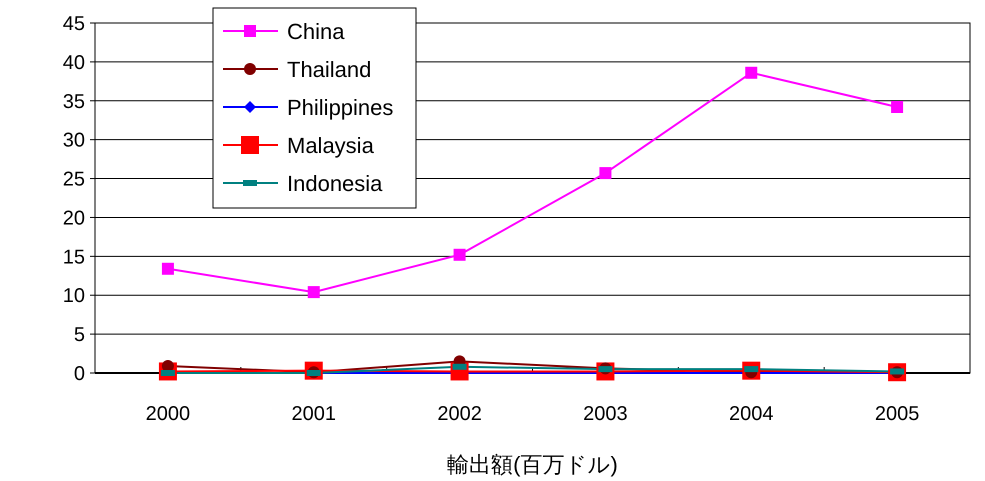 Image resolution: width=985 pixels, height=481 pixels. I want to click on x-tick-label: 2004, so click(751, 414).